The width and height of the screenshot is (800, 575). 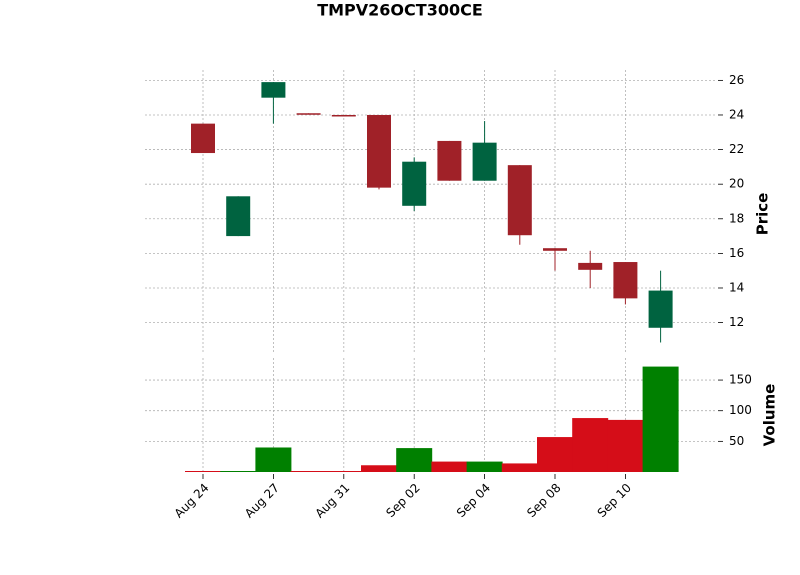 I want to click on x-tick-label: Aug 24, so click(x=192, y=501).